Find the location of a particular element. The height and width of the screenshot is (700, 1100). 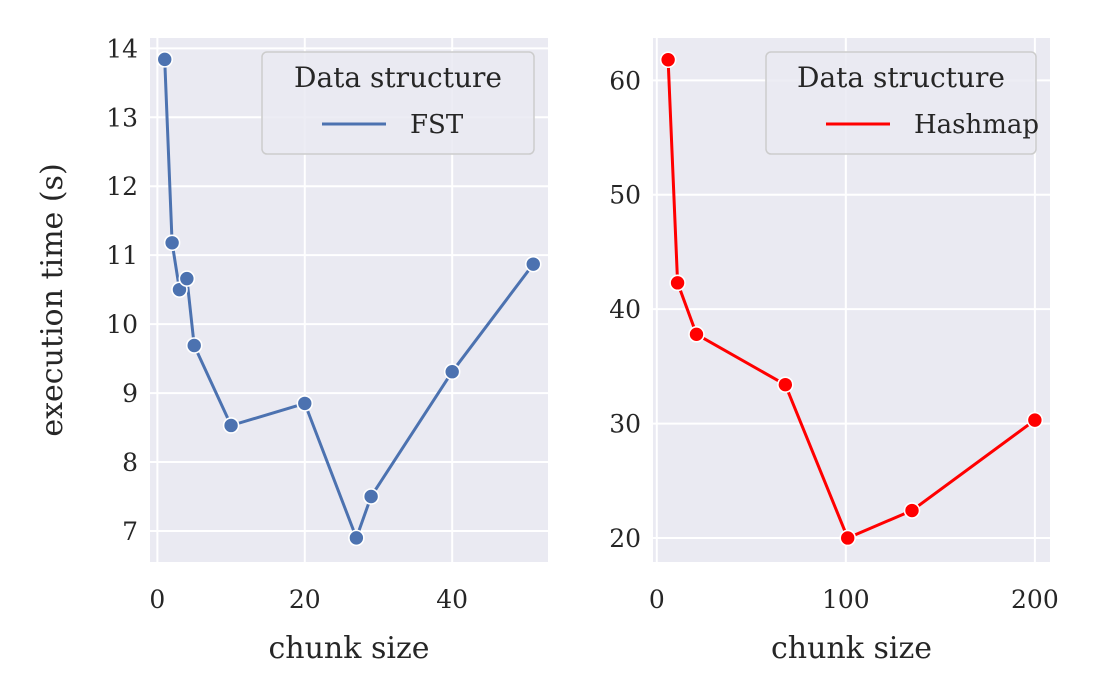

x-tick-label: 200 is located at coordinates (1035, 599).